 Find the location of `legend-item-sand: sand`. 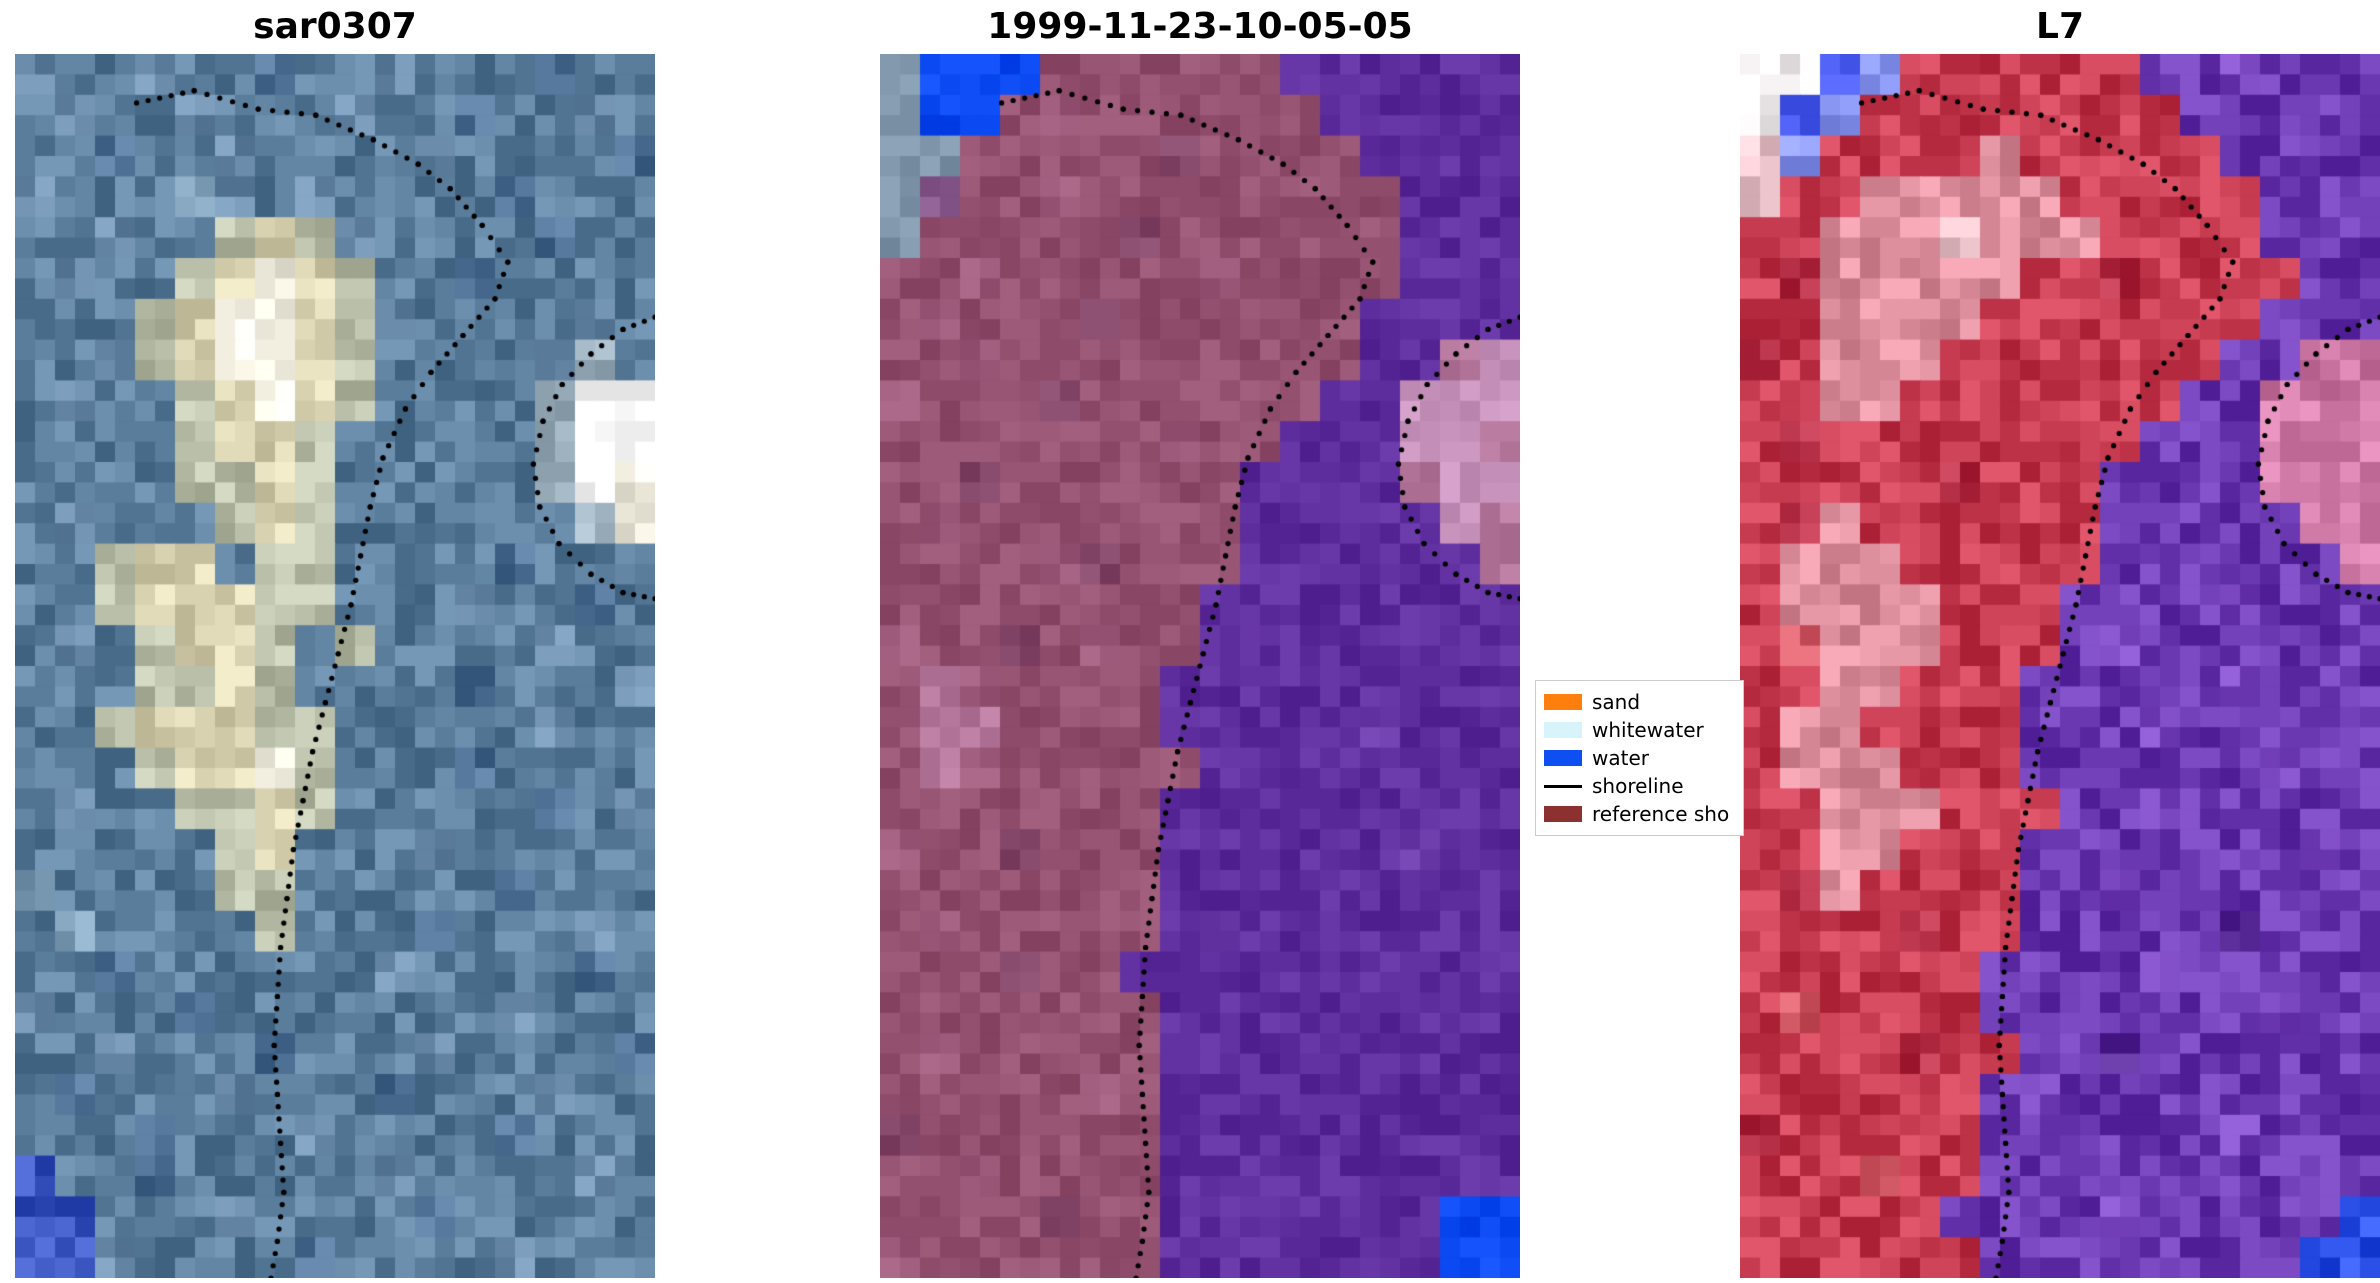

legend-item-sand: sand is located at coordinates (1639, 702).